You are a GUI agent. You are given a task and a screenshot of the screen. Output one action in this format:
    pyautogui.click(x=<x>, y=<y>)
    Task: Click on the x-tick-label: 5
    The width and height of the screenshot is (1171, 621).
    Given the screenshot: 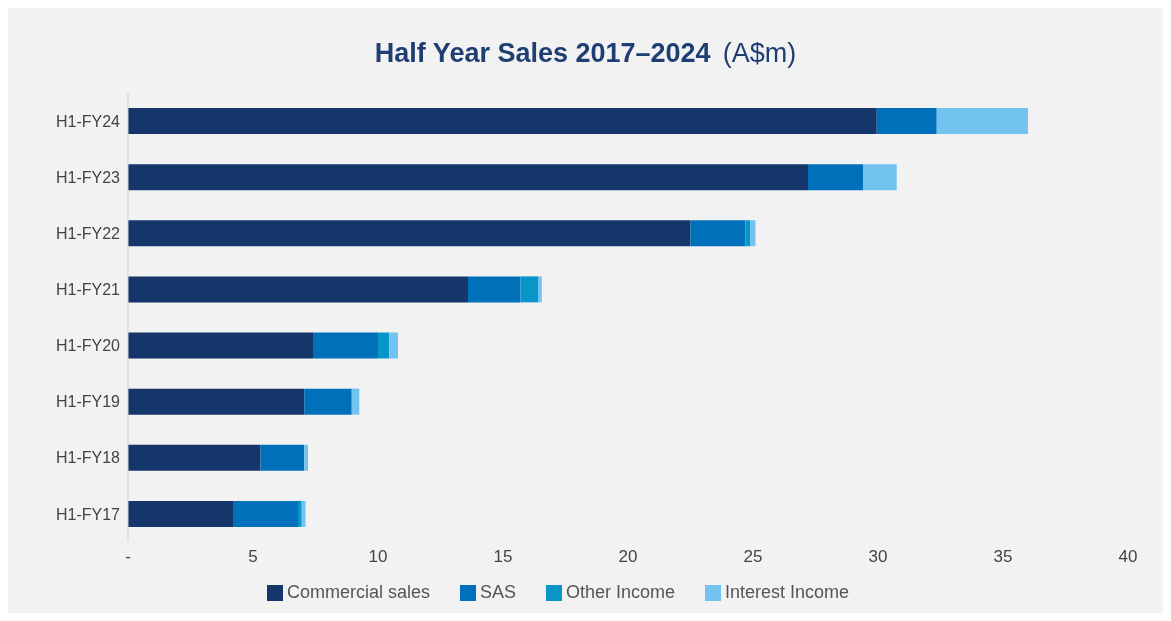 What is the action you would take?
    pyautogui.click(x=253, y=557)
    